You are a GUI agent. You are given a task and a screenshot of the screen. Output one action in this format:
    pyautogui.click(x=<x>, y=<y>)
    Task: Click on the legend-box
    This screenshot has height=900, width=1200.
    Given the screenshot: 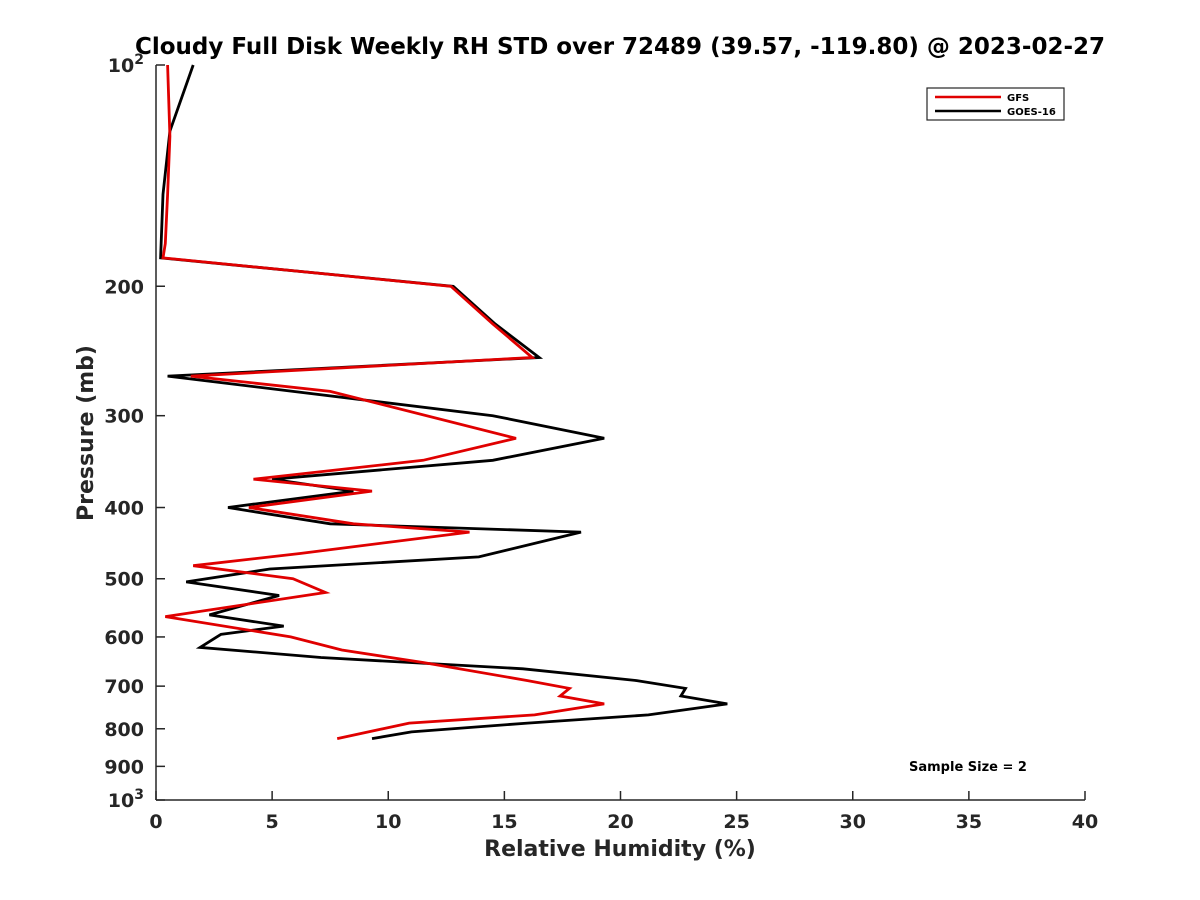 What is the action you would take?
    pyautogui.click(x=995, y=104)
    